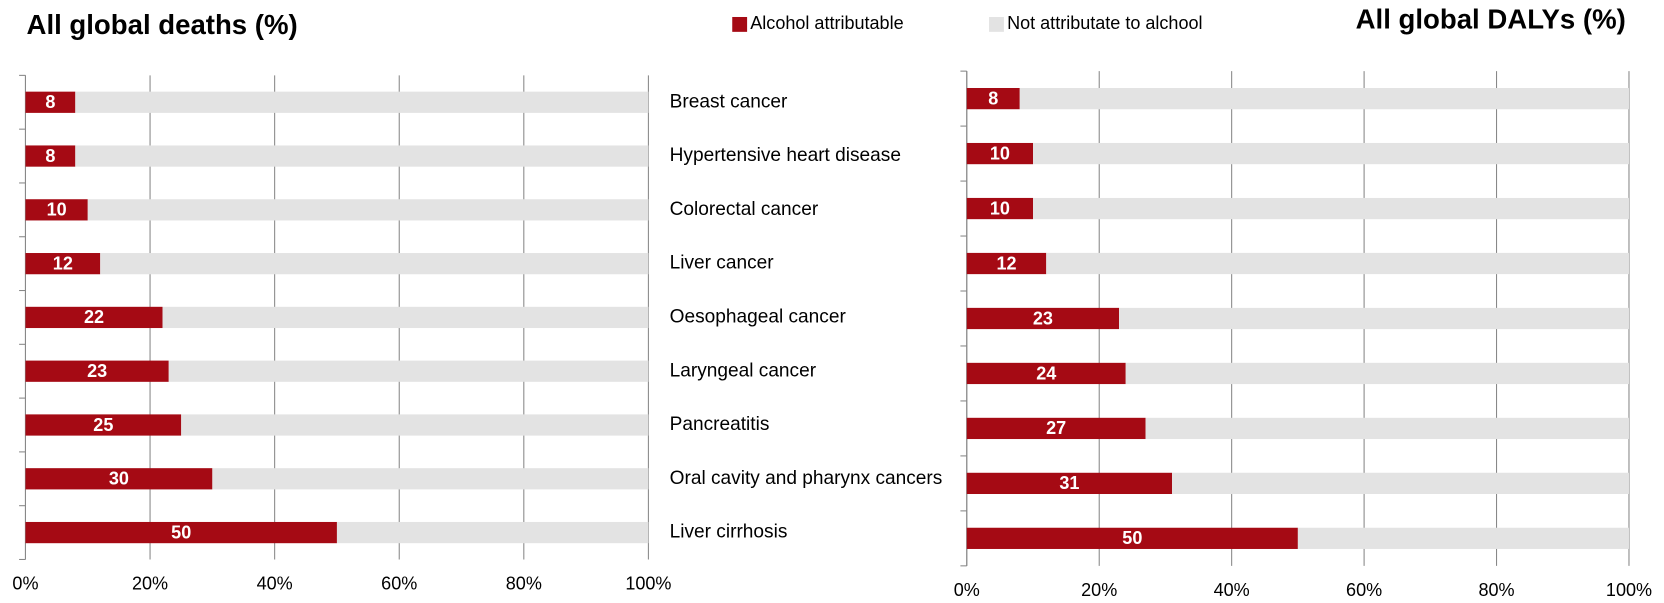 This screenshot has height=603, width=1664. Describe the element at coordinates (722, 263) in the screenshot. I see `category-label: Liver cancer` at that location.